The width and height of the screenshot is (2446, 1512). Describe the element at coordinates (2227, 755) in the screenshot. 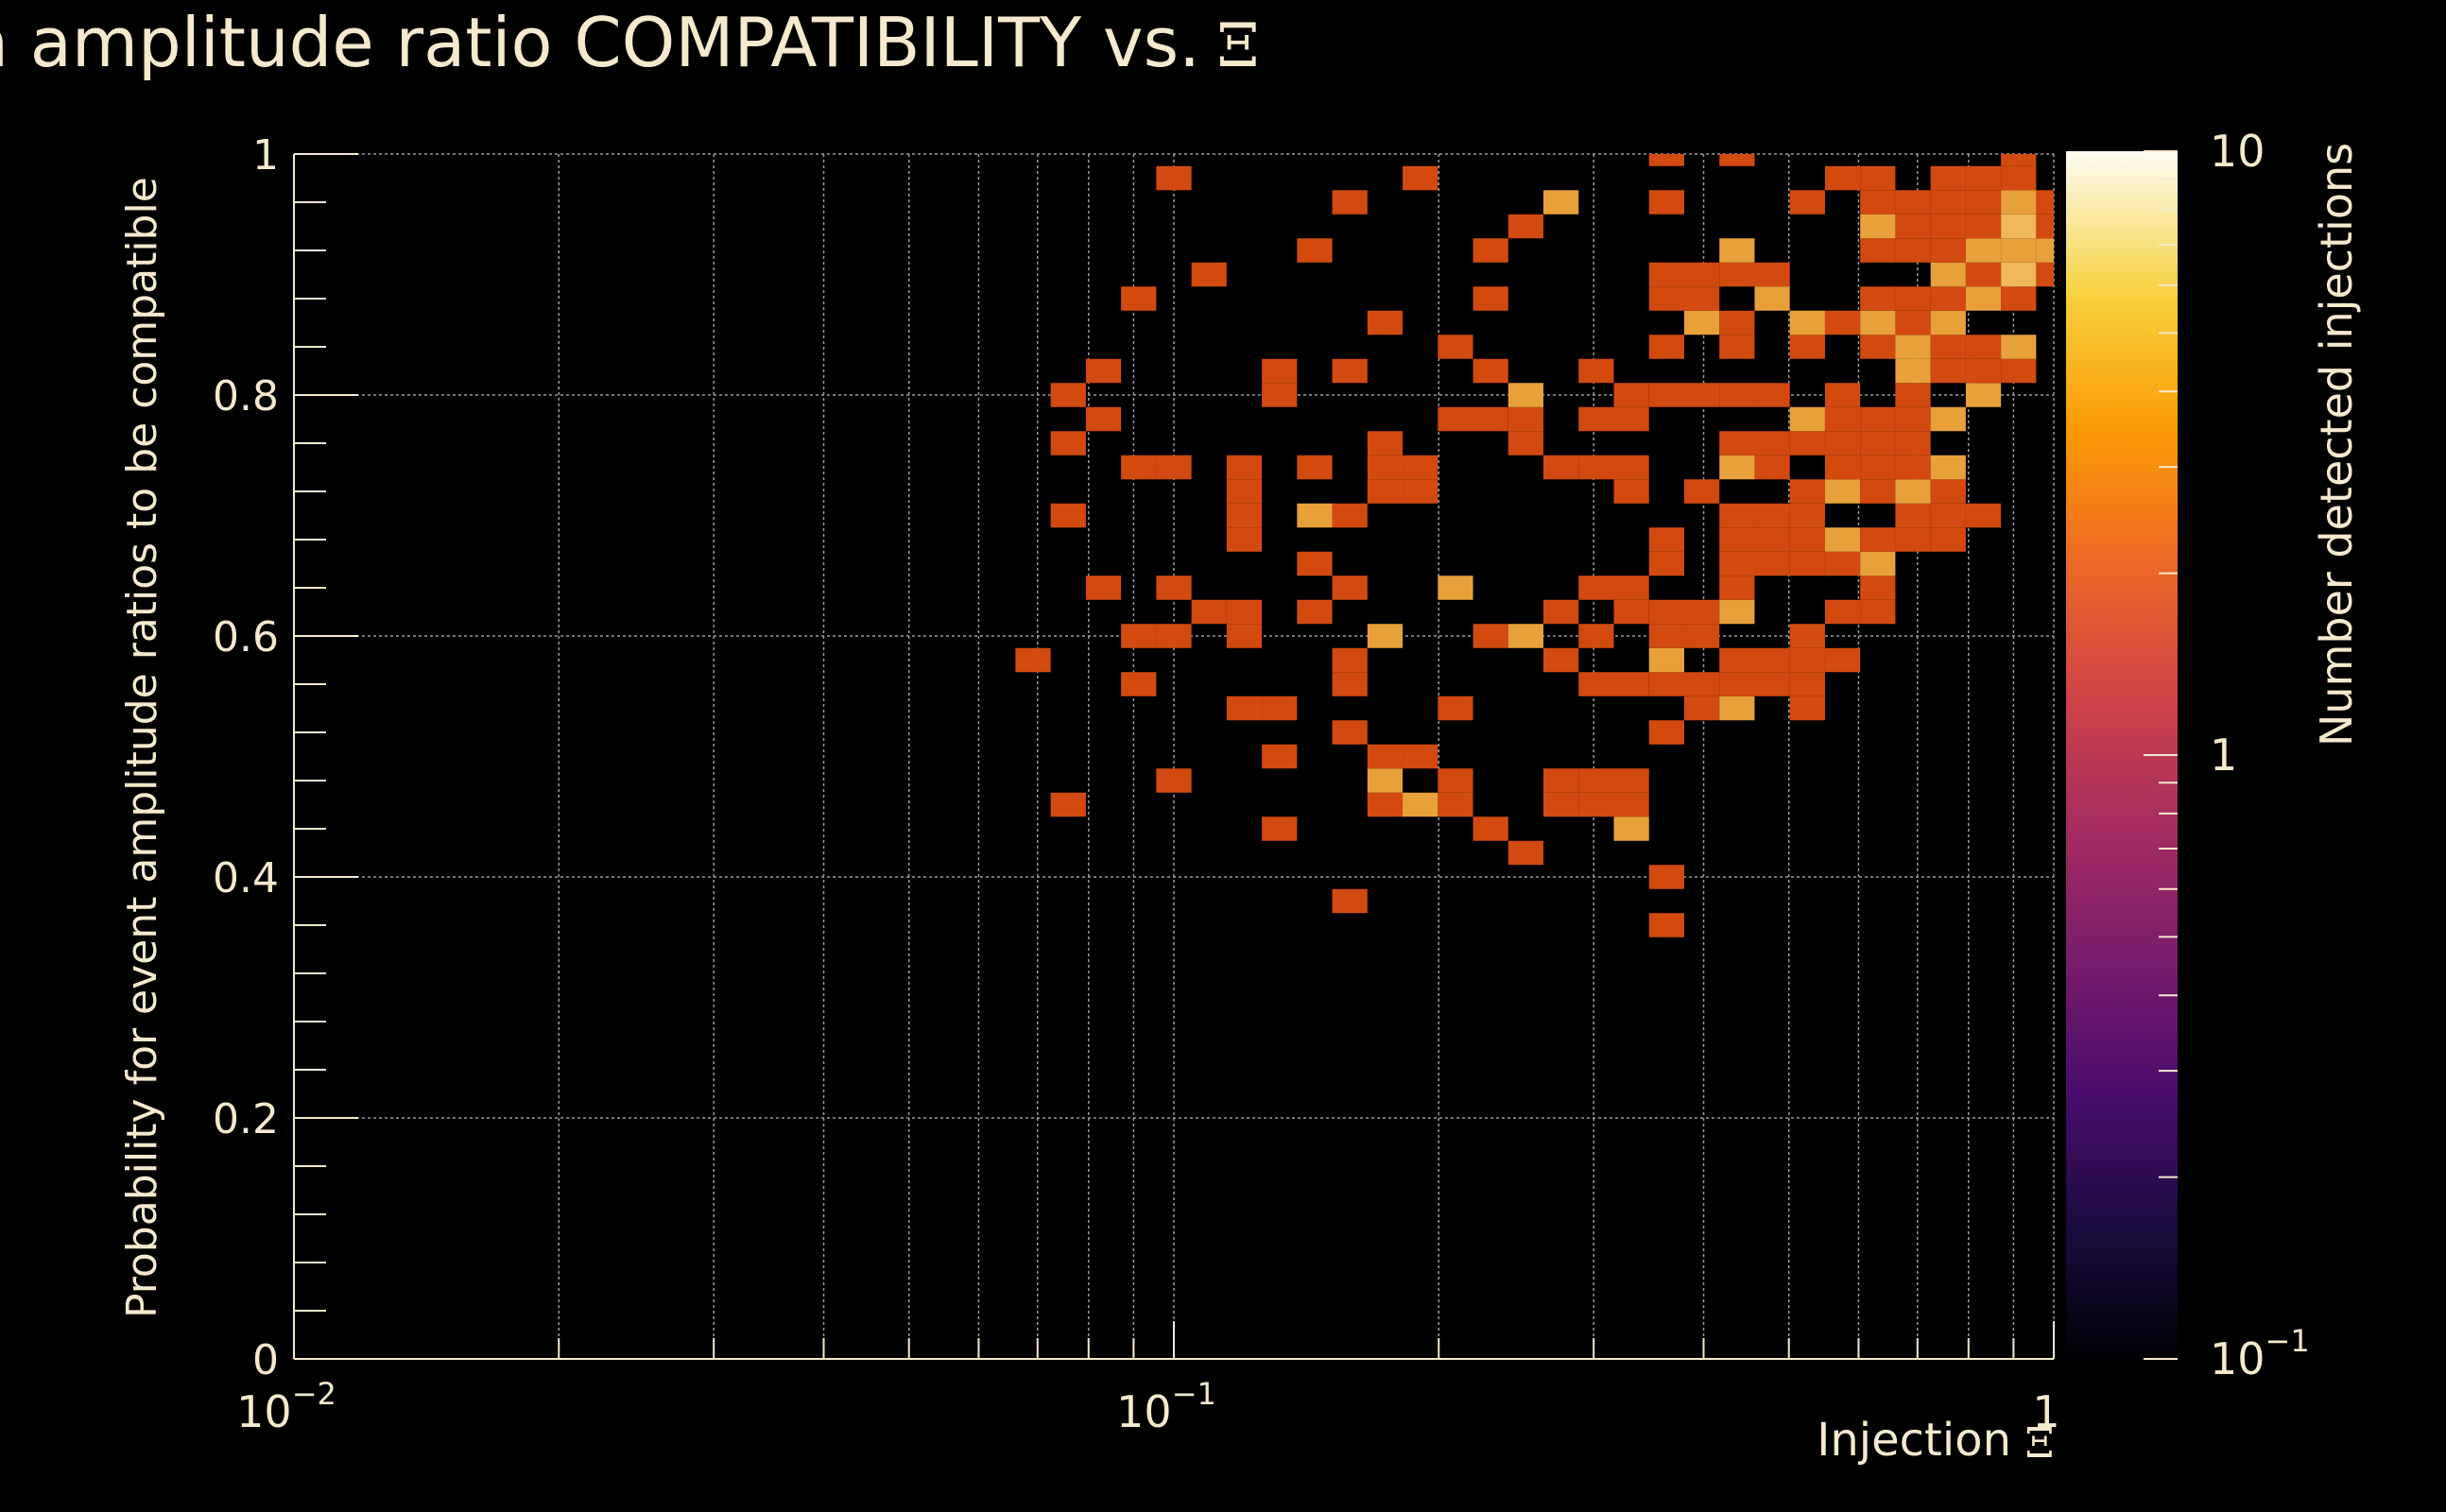

I see `colorbar-ticks: 10−1 1 10` at that location.